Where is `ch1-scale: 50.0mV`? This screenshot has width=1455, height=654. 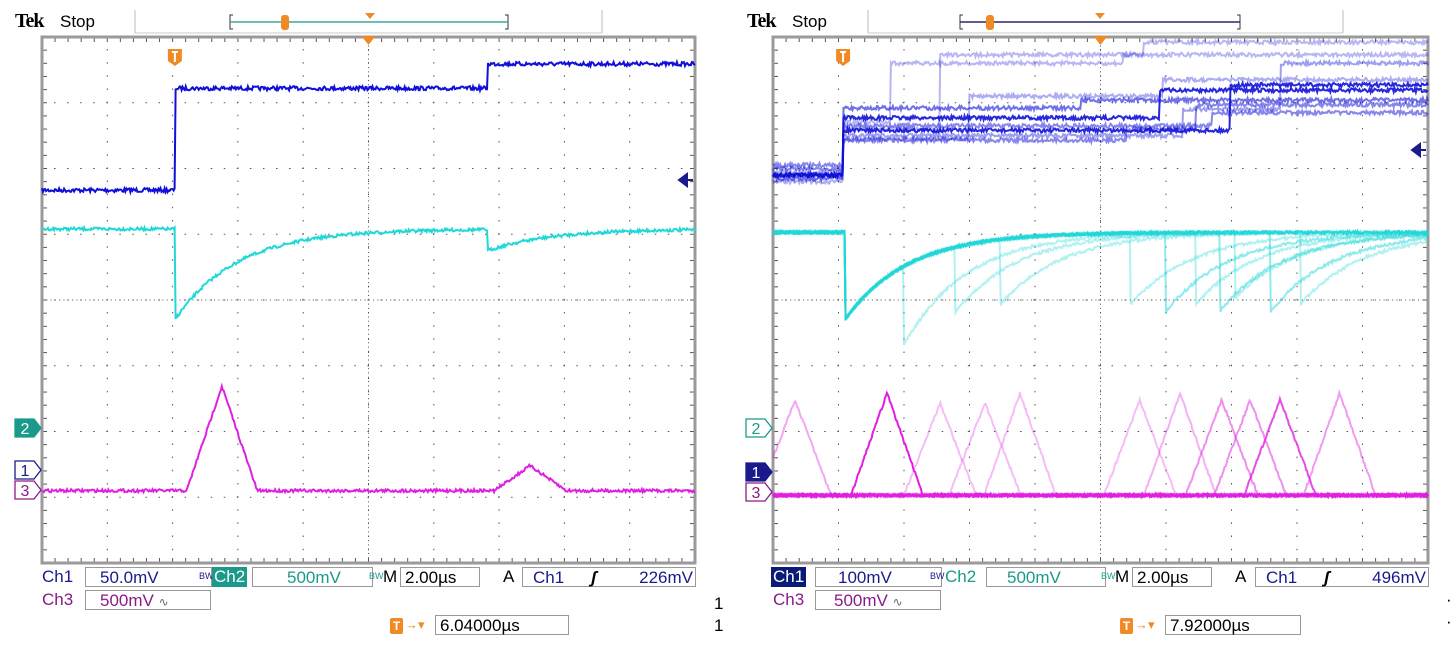
ch1-scale: 50.0mV is located at coordinates (148, 577).